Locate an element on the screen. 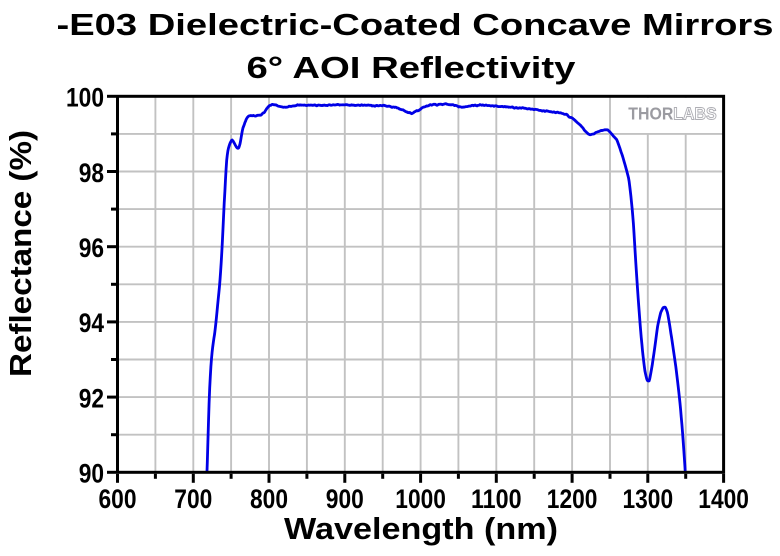 This screenshot has width=780, height=556. svg-text: 1100 is located at coordinates (496, 499).